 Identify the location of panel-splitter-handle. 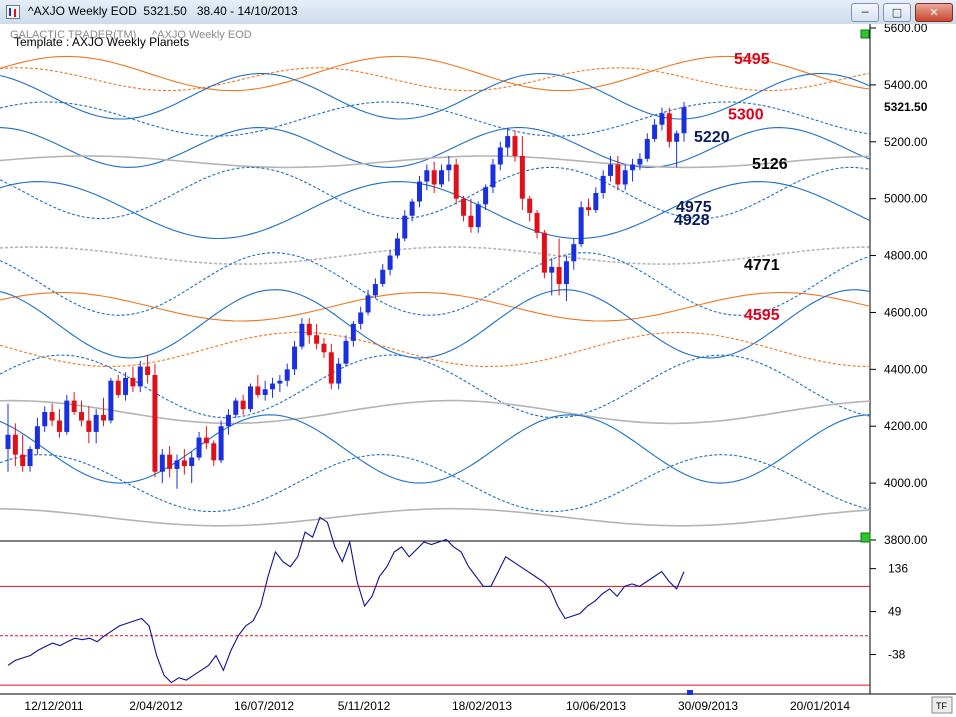
(865, 537).